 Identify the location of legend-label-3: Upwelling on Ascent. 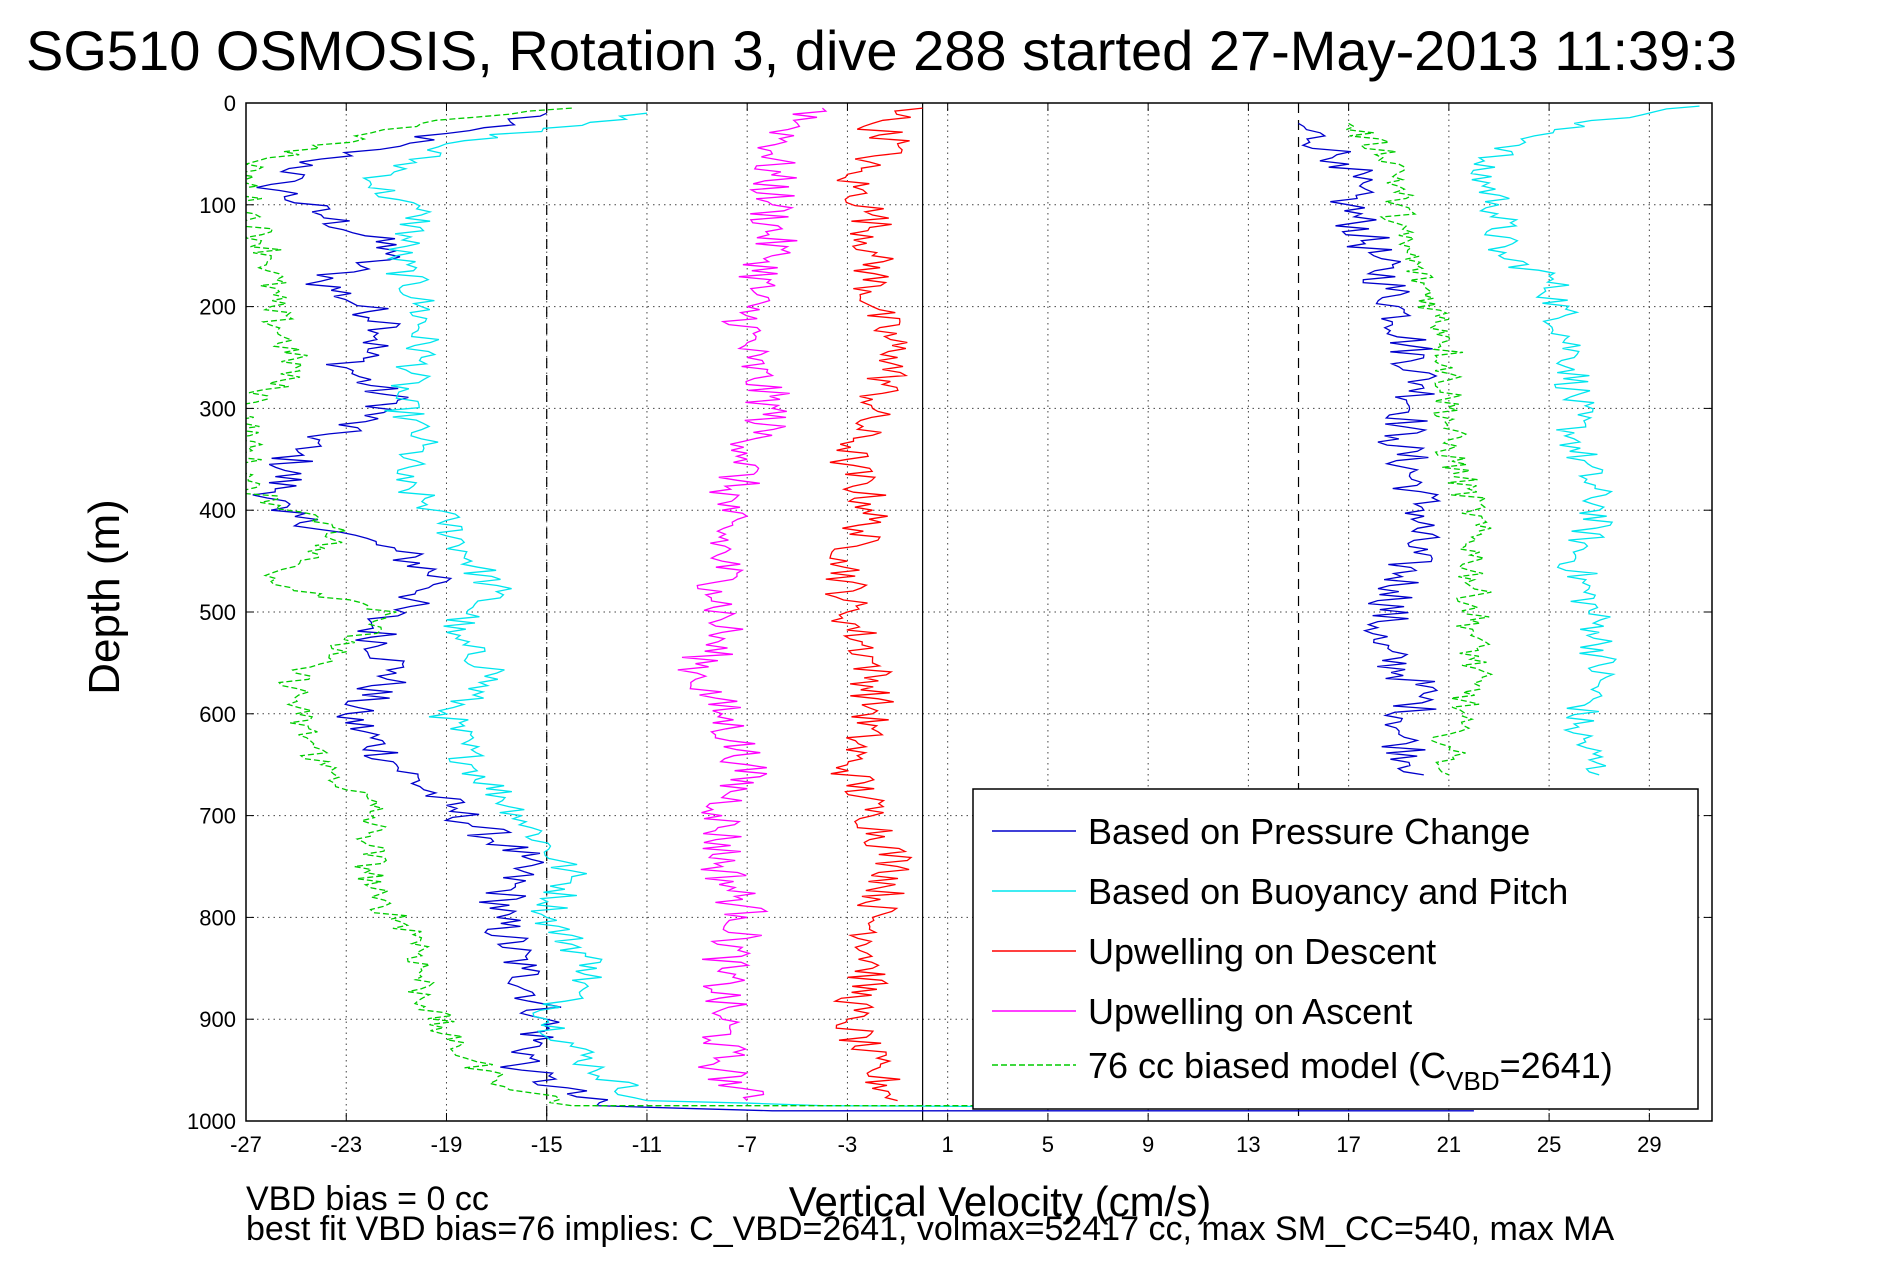
(1250, 1011).